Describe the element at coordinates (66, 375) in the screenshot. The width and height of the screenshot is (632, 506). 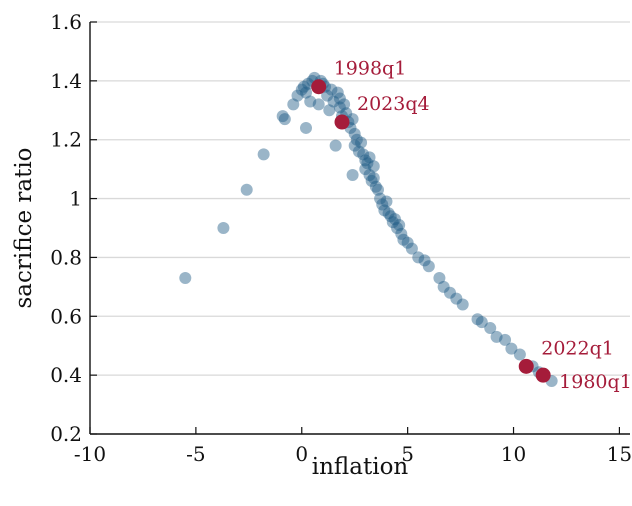
I see `y-tick-label: 0.4` at that location.